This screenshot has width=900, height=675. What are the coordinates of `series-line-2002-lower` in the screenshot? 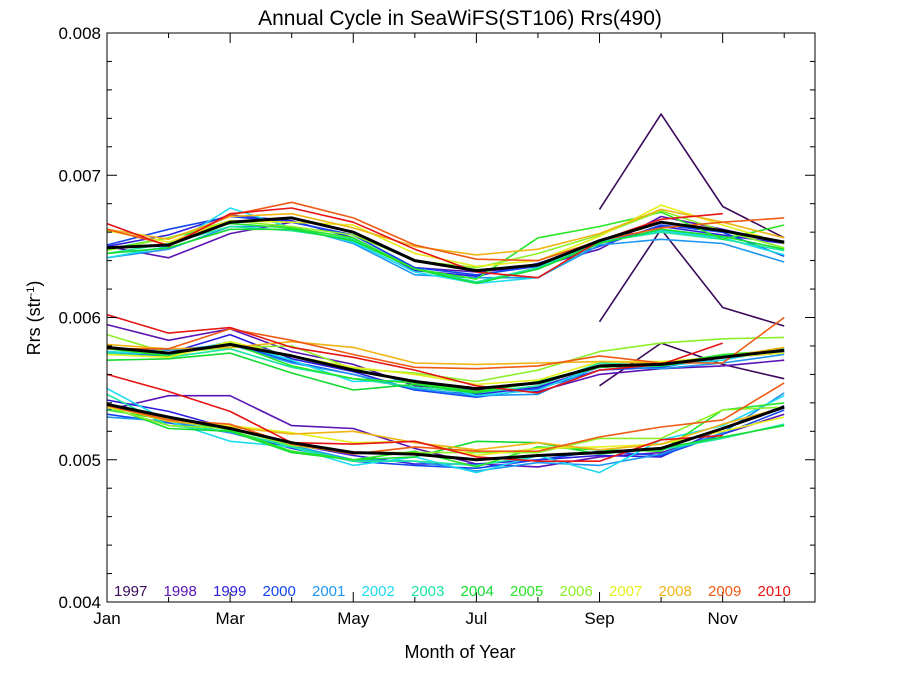 It's located at (445, 430).